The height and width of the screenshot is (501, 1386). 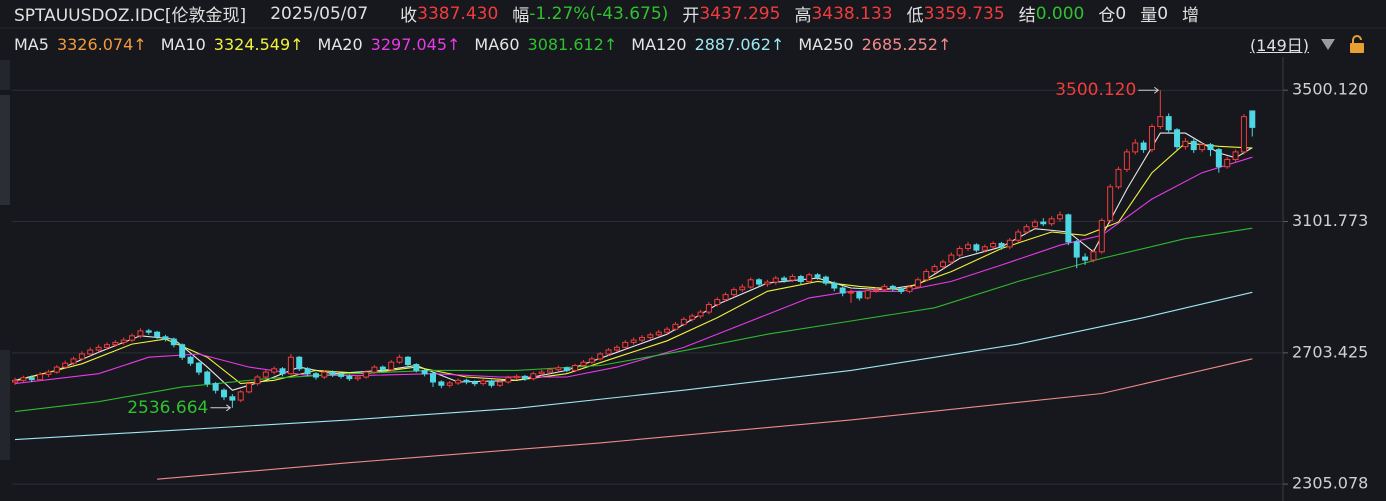 I want to click on annotation-label: 2536.664, so click(x=167, y=408).